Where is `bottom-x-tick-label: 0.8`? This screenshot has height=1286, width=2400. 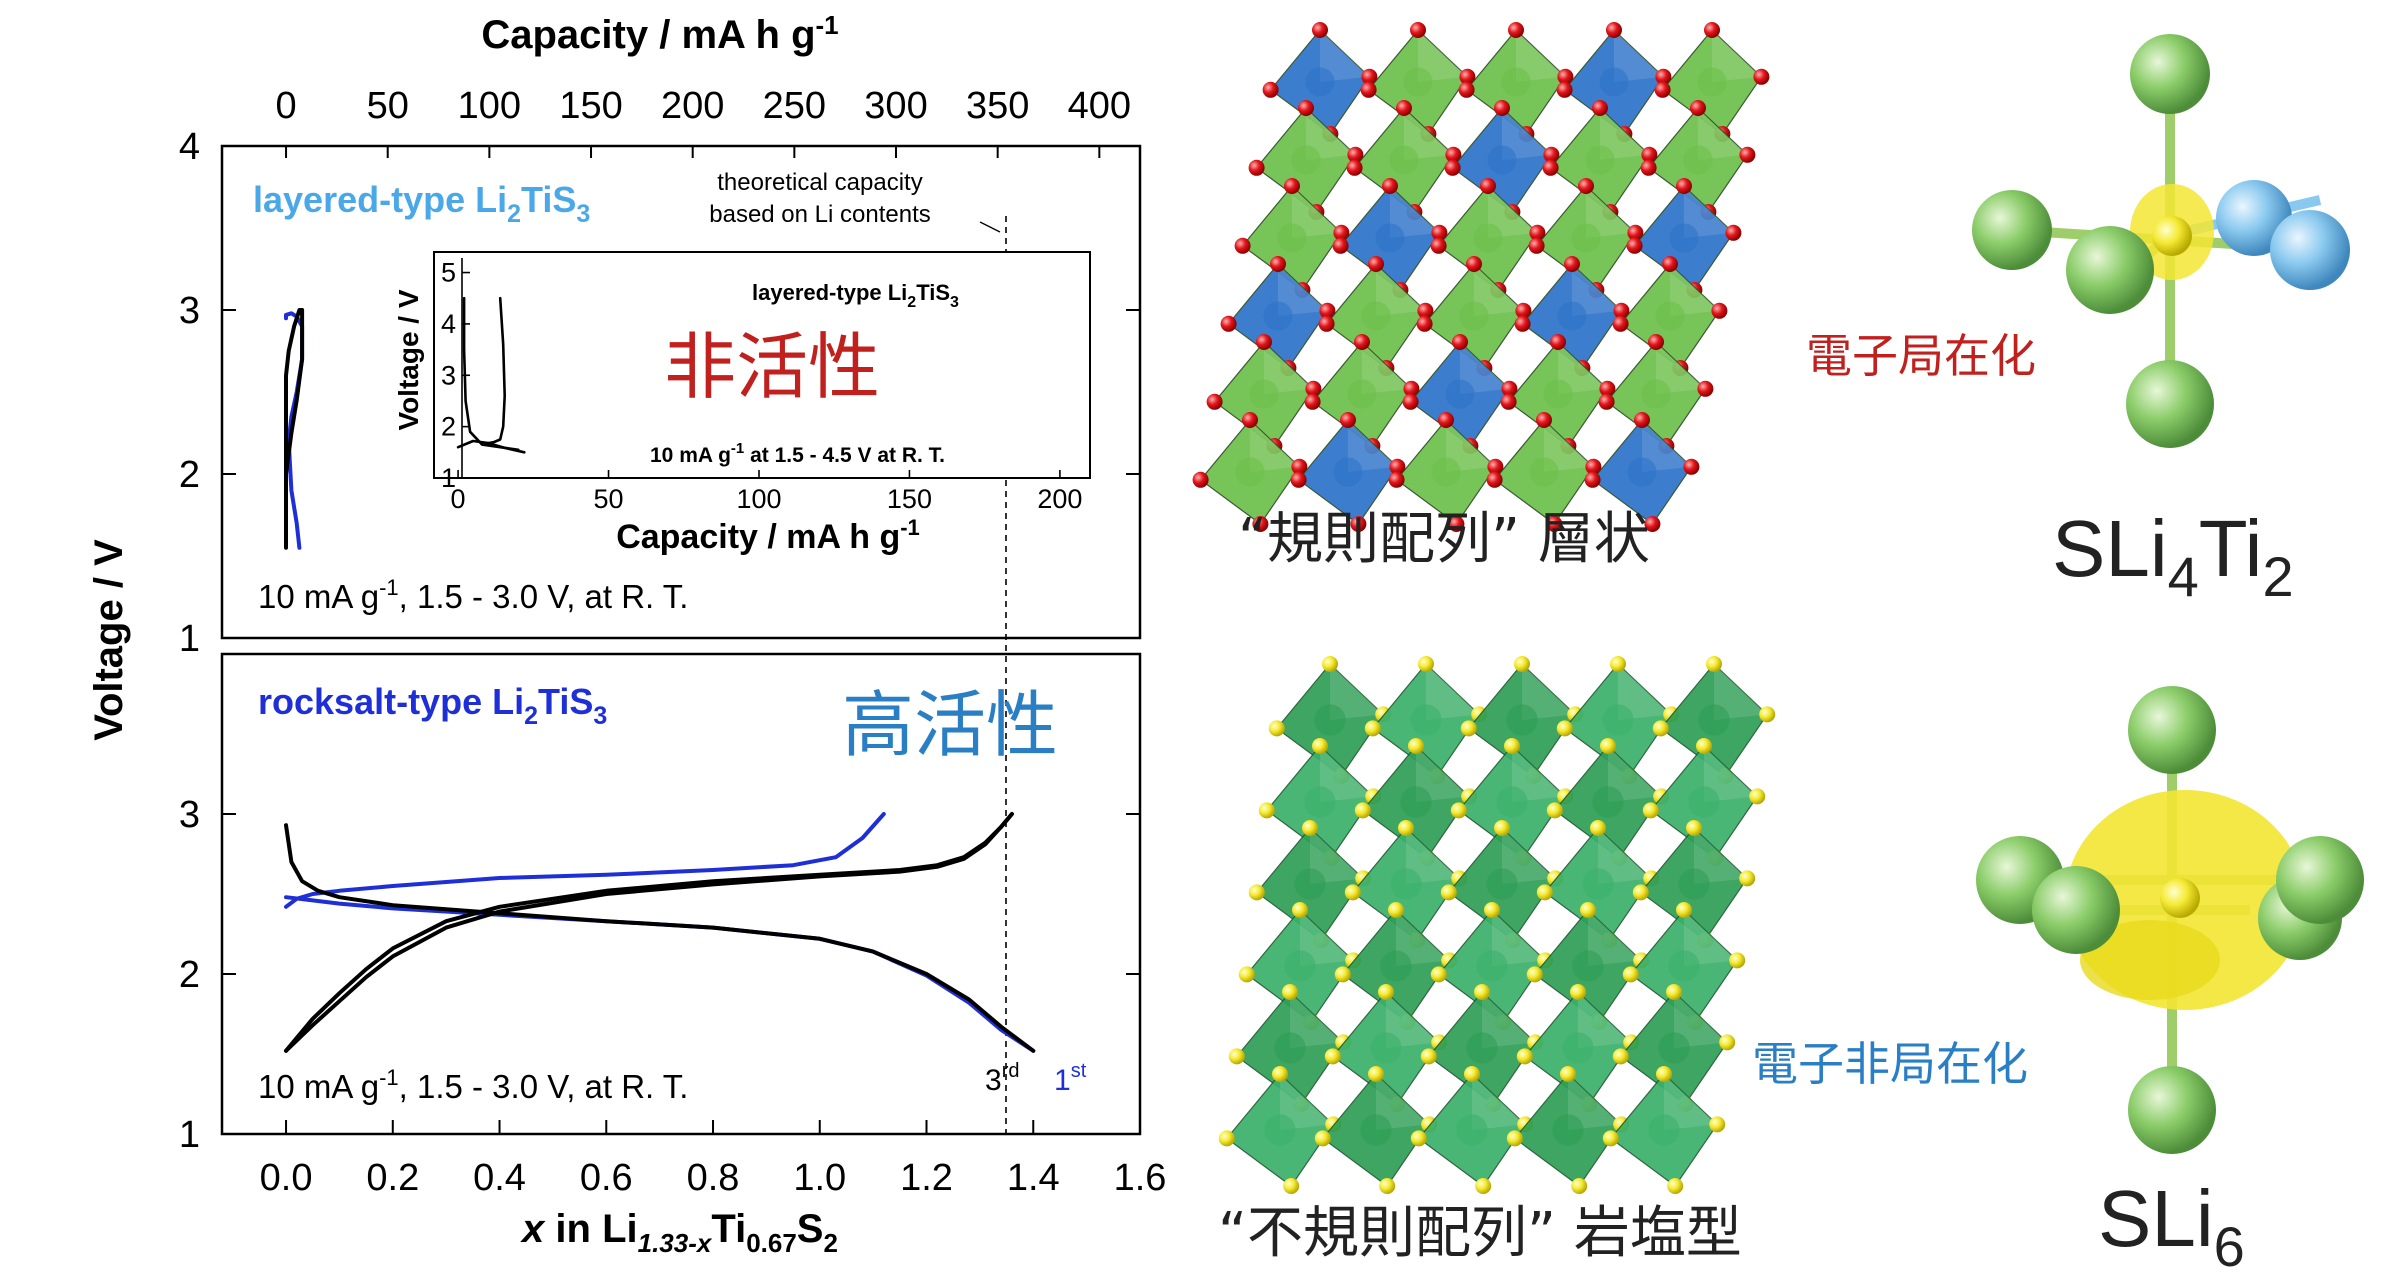 bottom-x-tick-label: 0.8 is located at coordinates (713, 1178).